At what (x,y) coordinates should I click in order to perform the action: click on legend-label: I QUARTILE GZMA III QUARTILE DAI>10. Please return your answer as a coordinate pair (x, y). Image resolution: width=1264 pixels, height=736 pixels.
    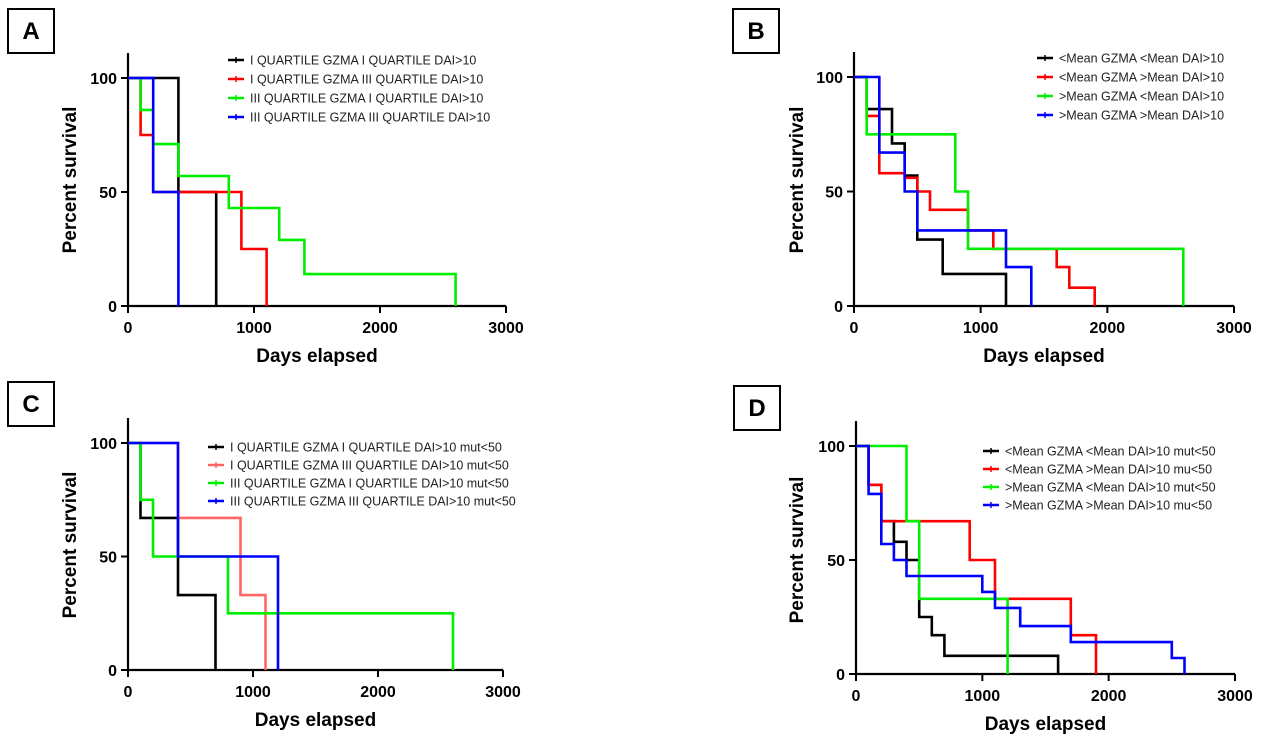
    Looking at the image, I should click on (366, 80).